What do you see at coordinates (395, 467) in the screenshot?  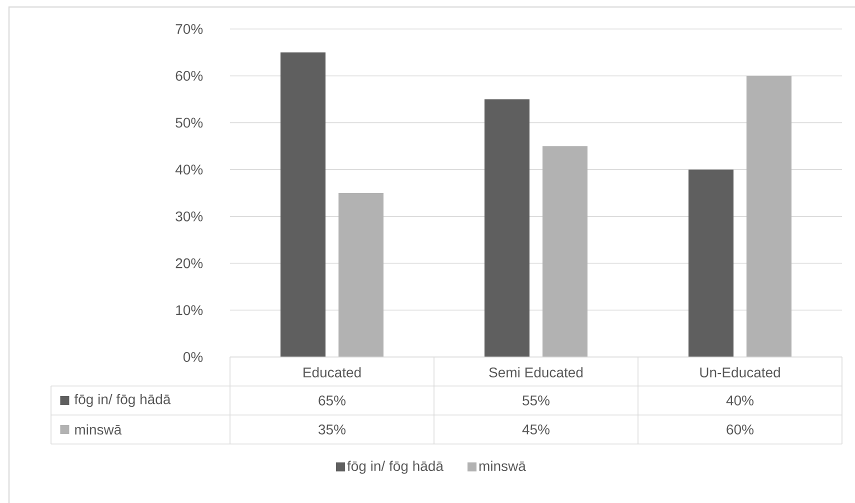 I see `legend-label: fōg in/ fōg hādā` at bounding box center [395, 467].